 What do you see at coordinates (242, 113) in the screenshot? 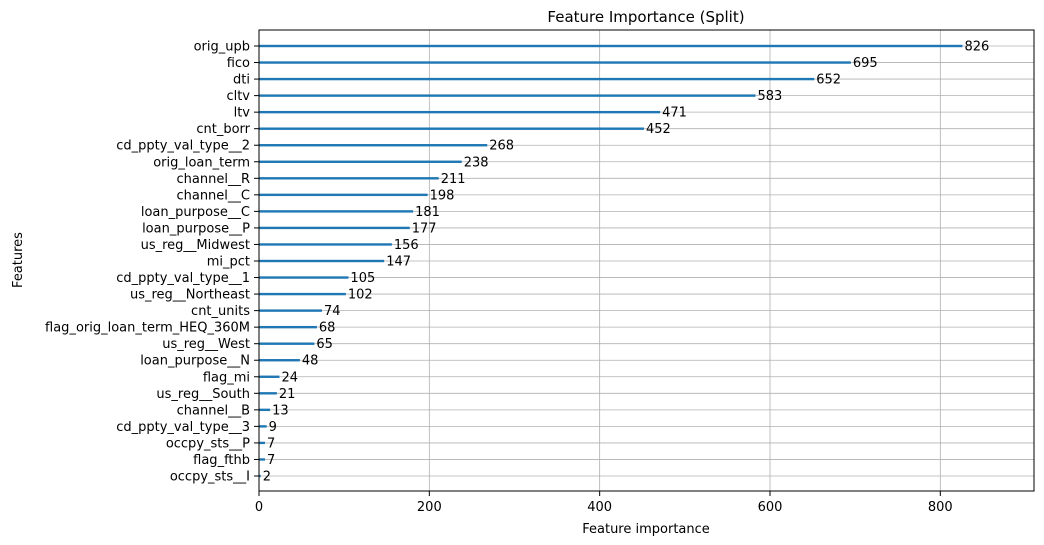
I see `y-tick-label: ltv` at bounding box center [242, 113].